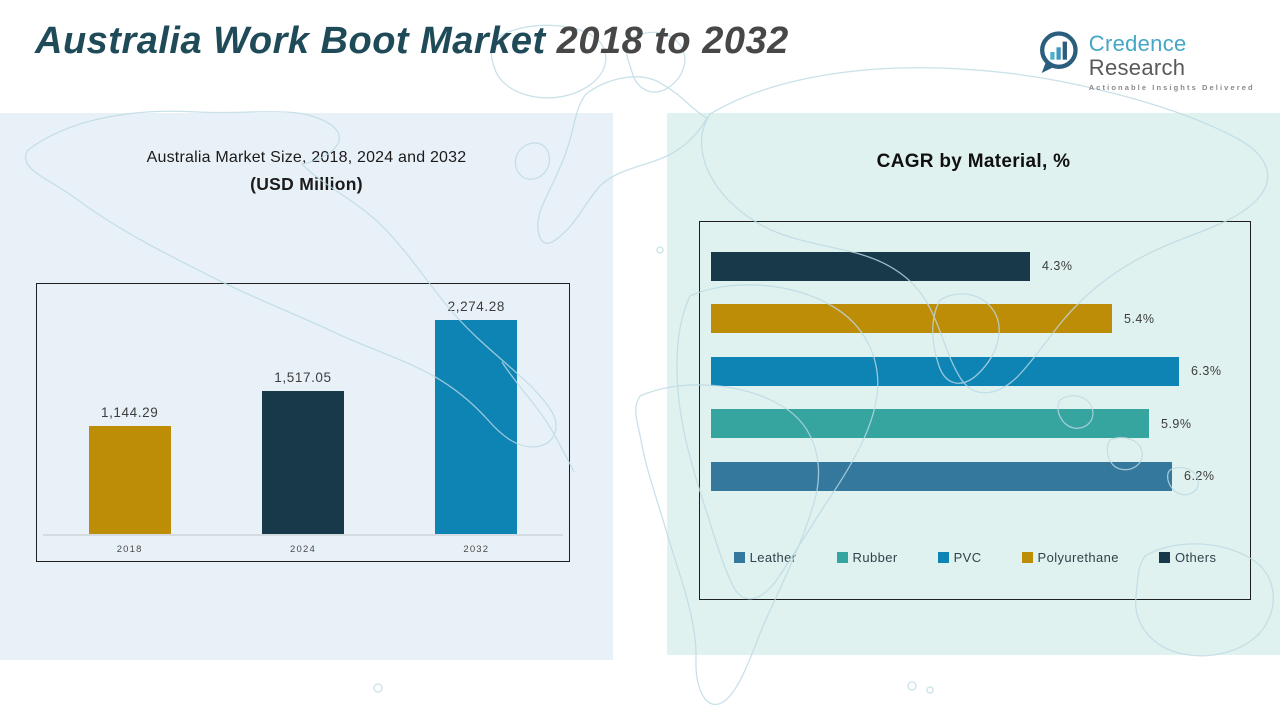  Describe the element at coordinates (476, 427) in the screenshot. I see `bar-2032` at that location.